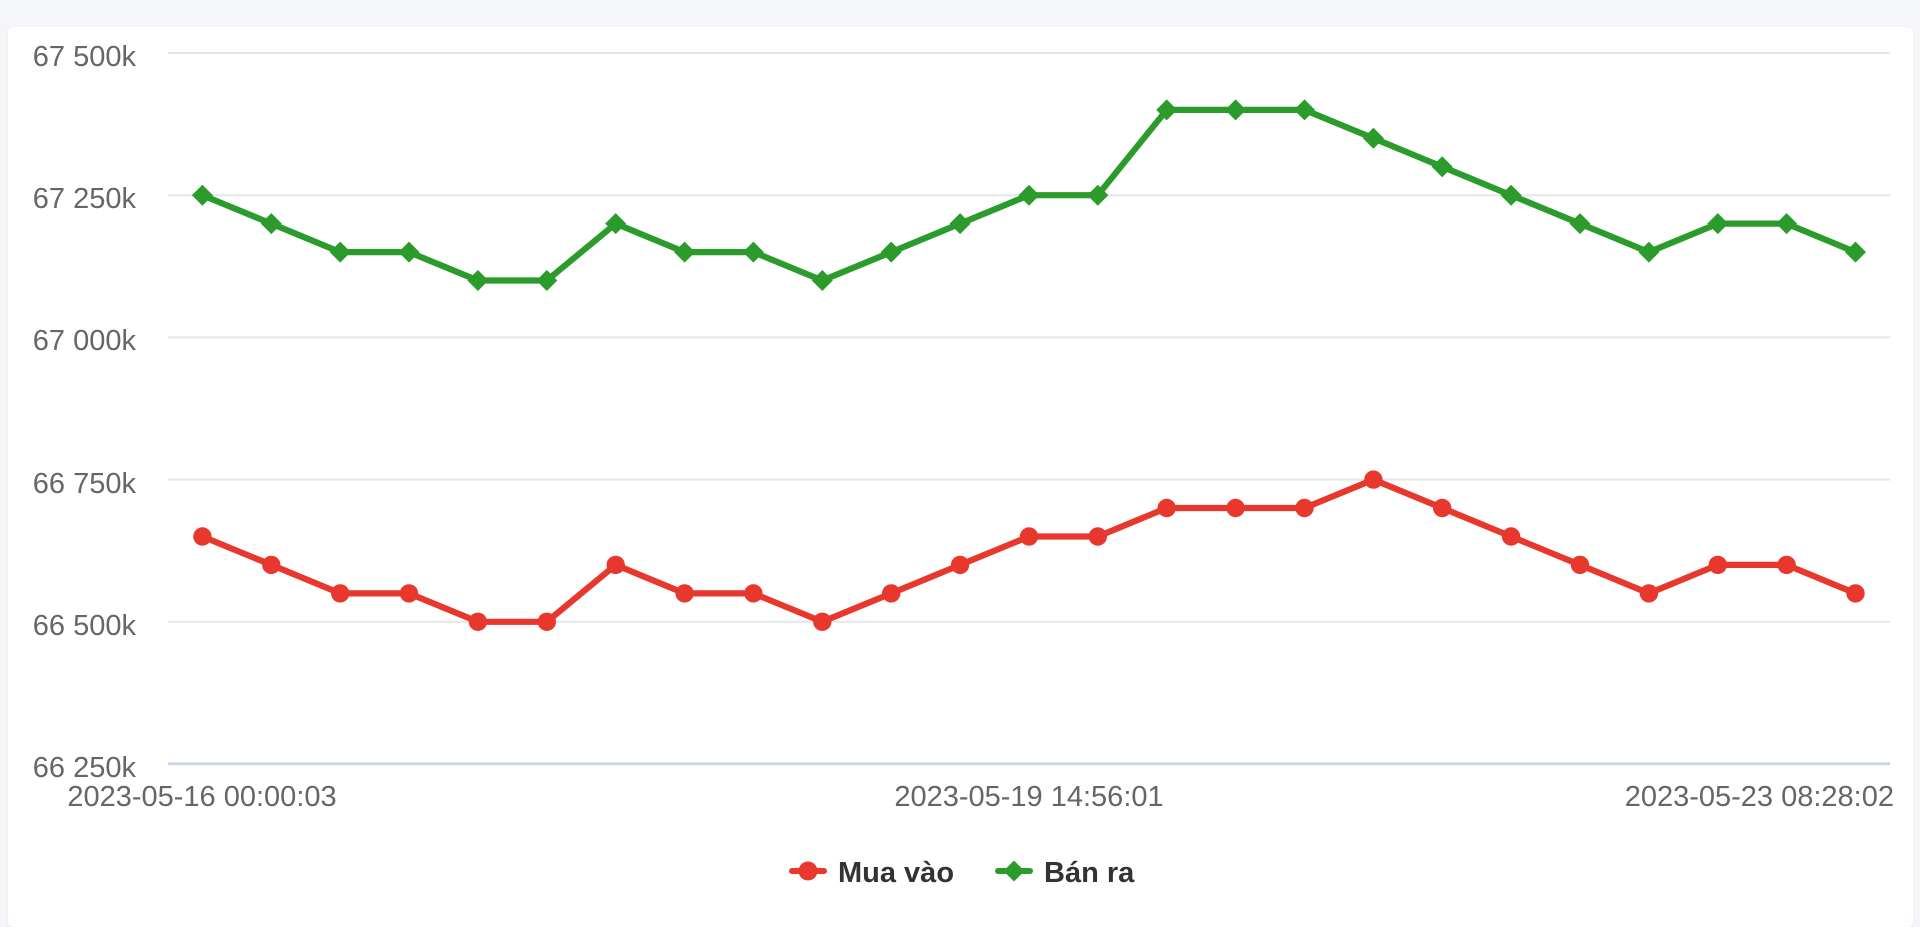 The image size is (1920, 927). Describe the element at coordinates (85, 199) in the screenshot. I see `svg-text: 67 250k` at that location.